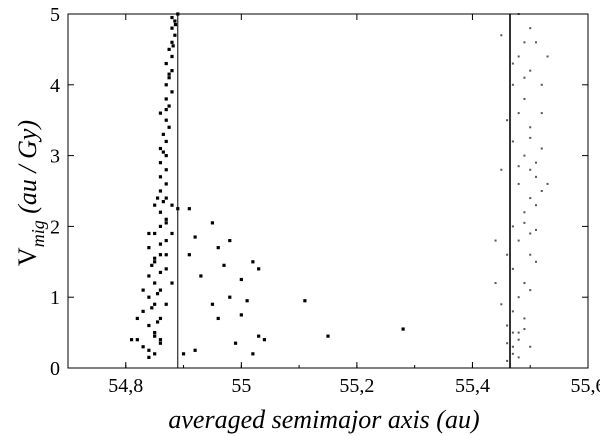  What do you see at coordinates (55, 369) in the screenshot?
I see `y-tick-label: 0` at bounding box center [55, 369].